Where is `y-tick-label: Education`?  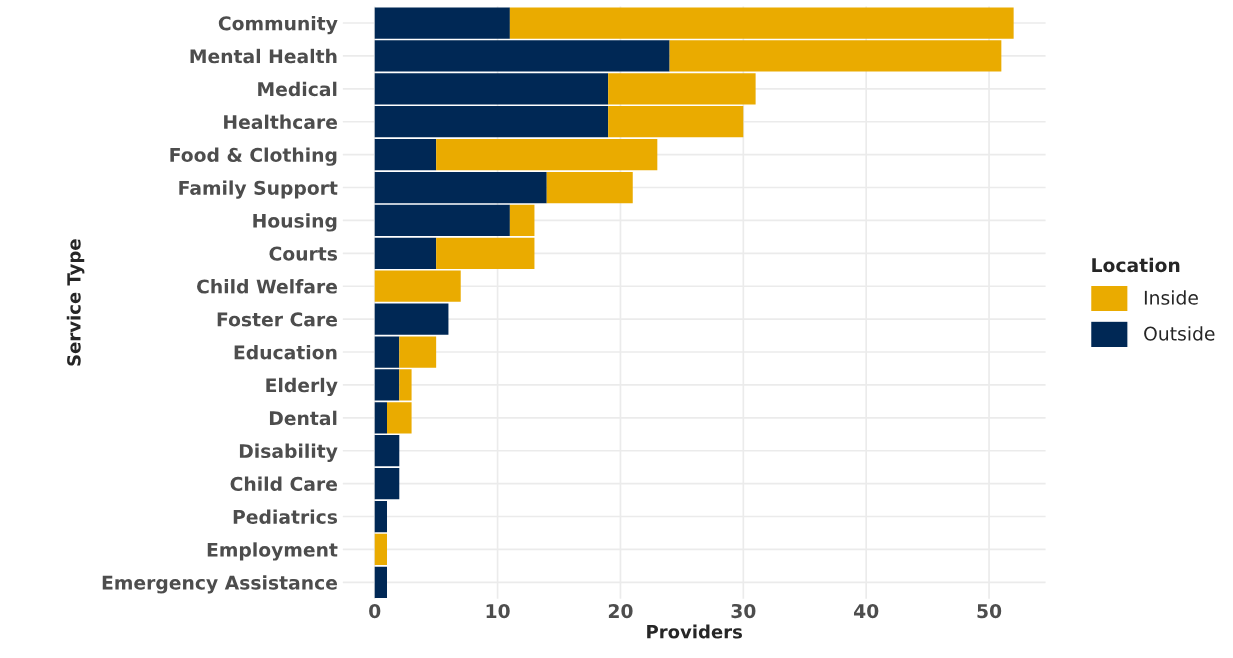 y-tick-label: Education is located at coordinates (285, 352).